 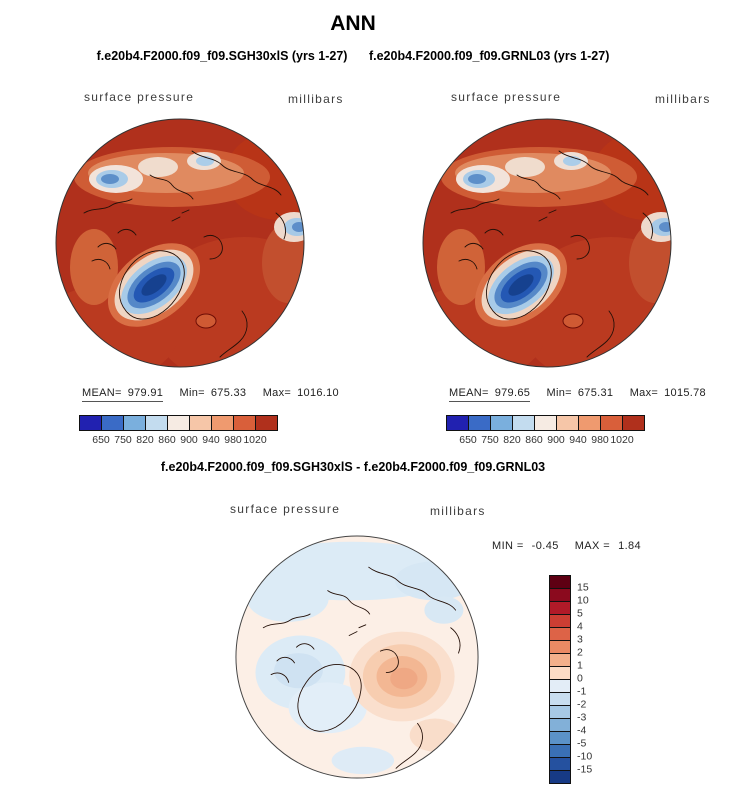 What do you see at coordinates (582, 743) in the screenshot?
I see `colorbar-tick-label: -5` at bounding box center [582, 743].